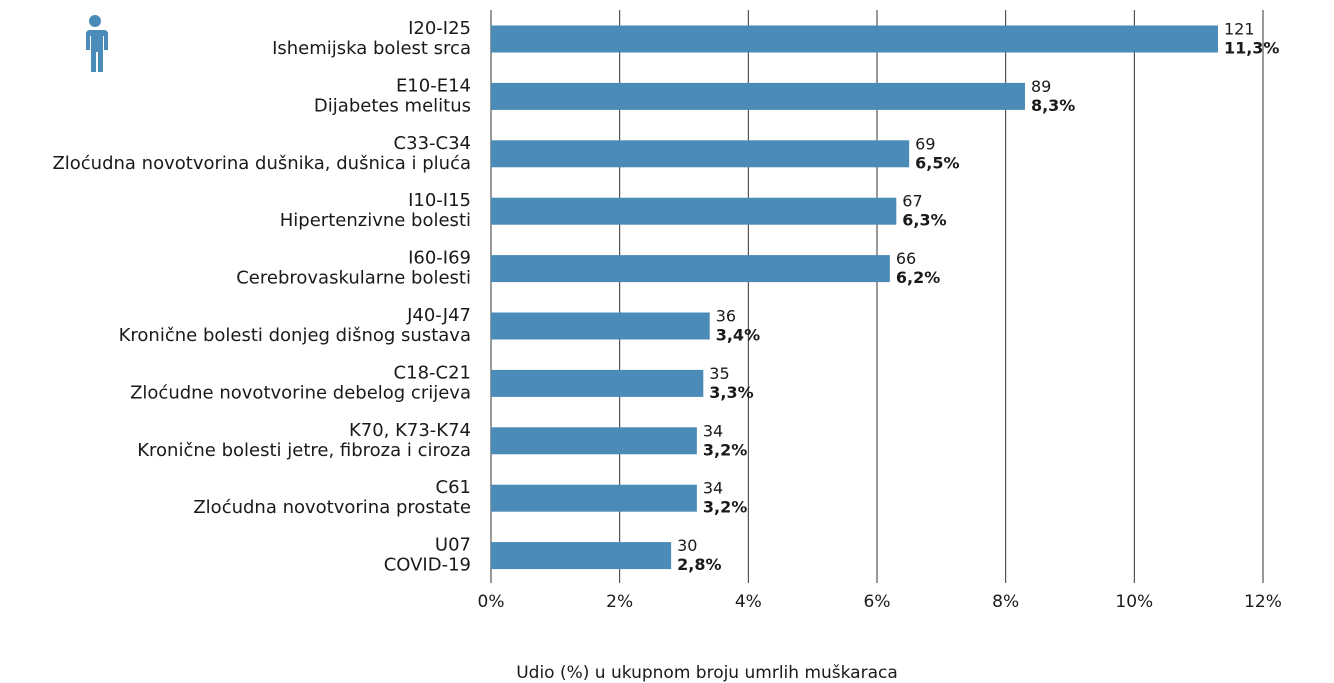 The height and width of the screenshot is (683, 1334). What do you see at coordinates (300, 392) in the screenshot?
I see `category-name: Zloćudne novotvorine debelog crijeva` at bounding box center [300, 392].